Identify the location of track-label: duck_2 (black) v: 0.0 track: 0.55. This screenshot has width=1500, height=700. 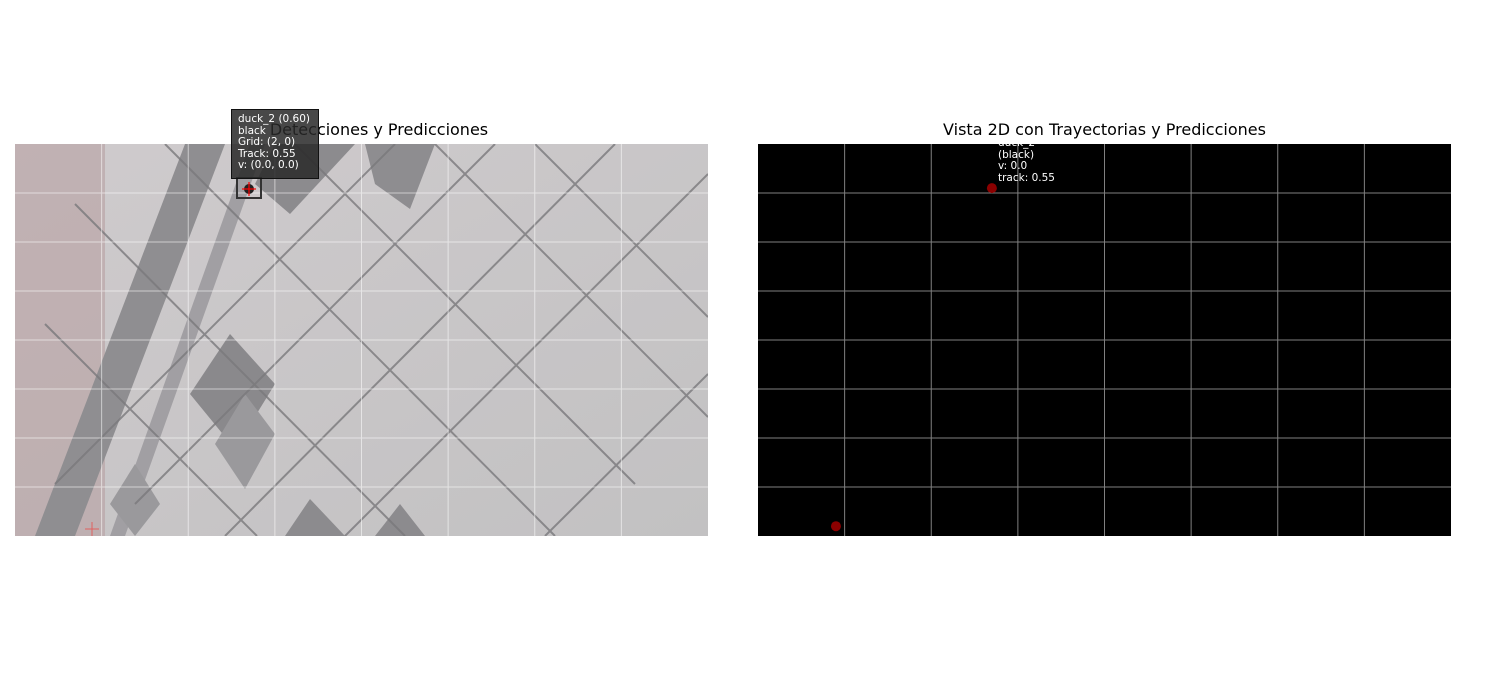
(1026, 160).